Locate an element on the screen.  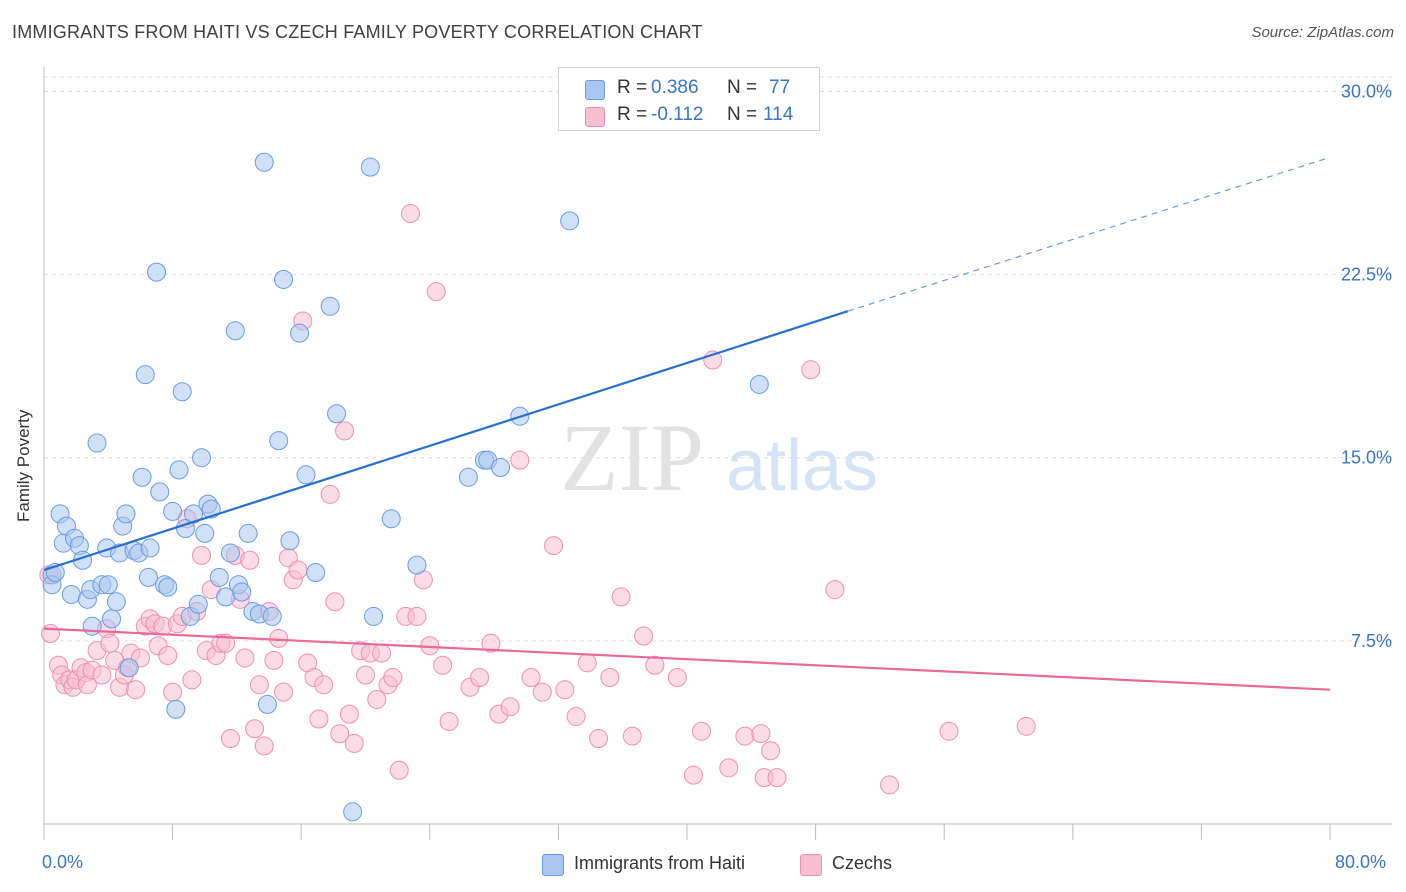
bottom-legend-swatch-czechs is located at coordinates (811, 865).